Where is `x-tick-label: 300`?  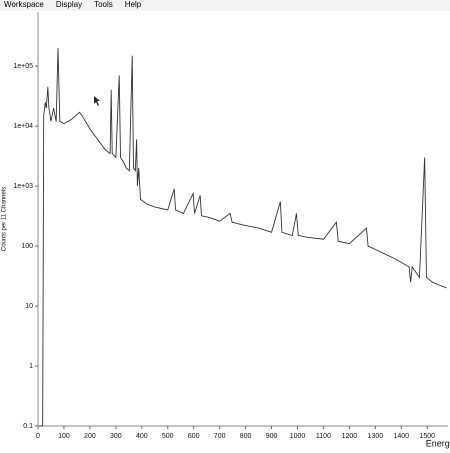
x-tick-label: 300 is located at coordinates (116, 436).